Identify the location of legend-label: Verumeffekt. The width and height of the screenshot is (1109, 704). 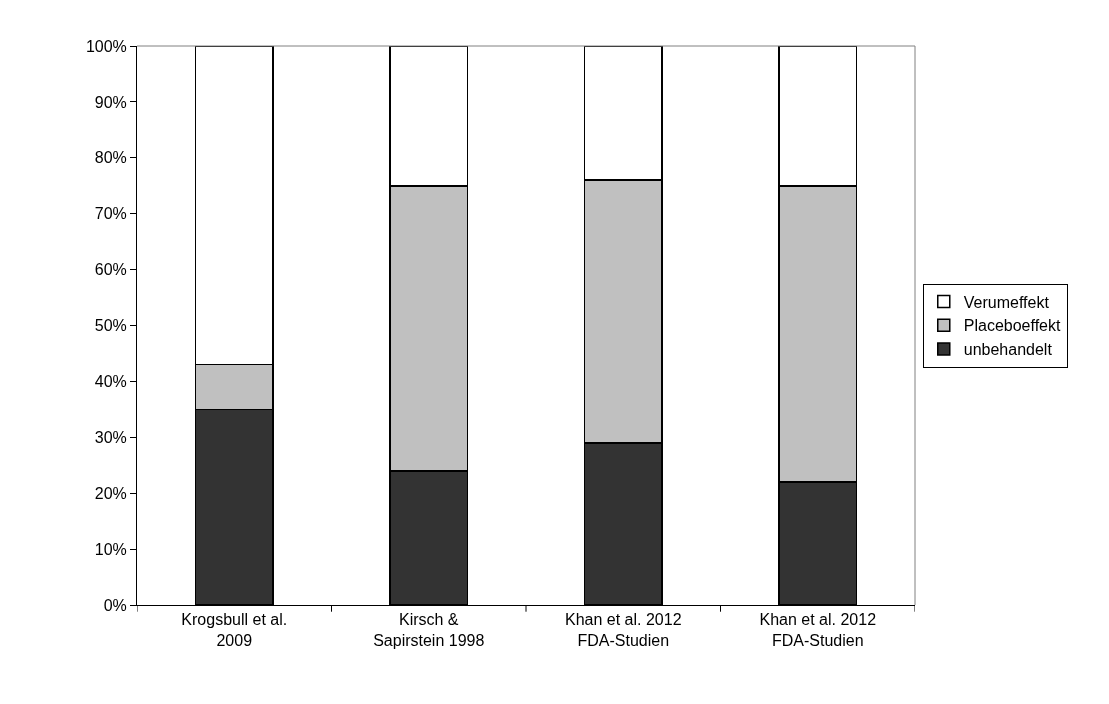
(1006, 302).